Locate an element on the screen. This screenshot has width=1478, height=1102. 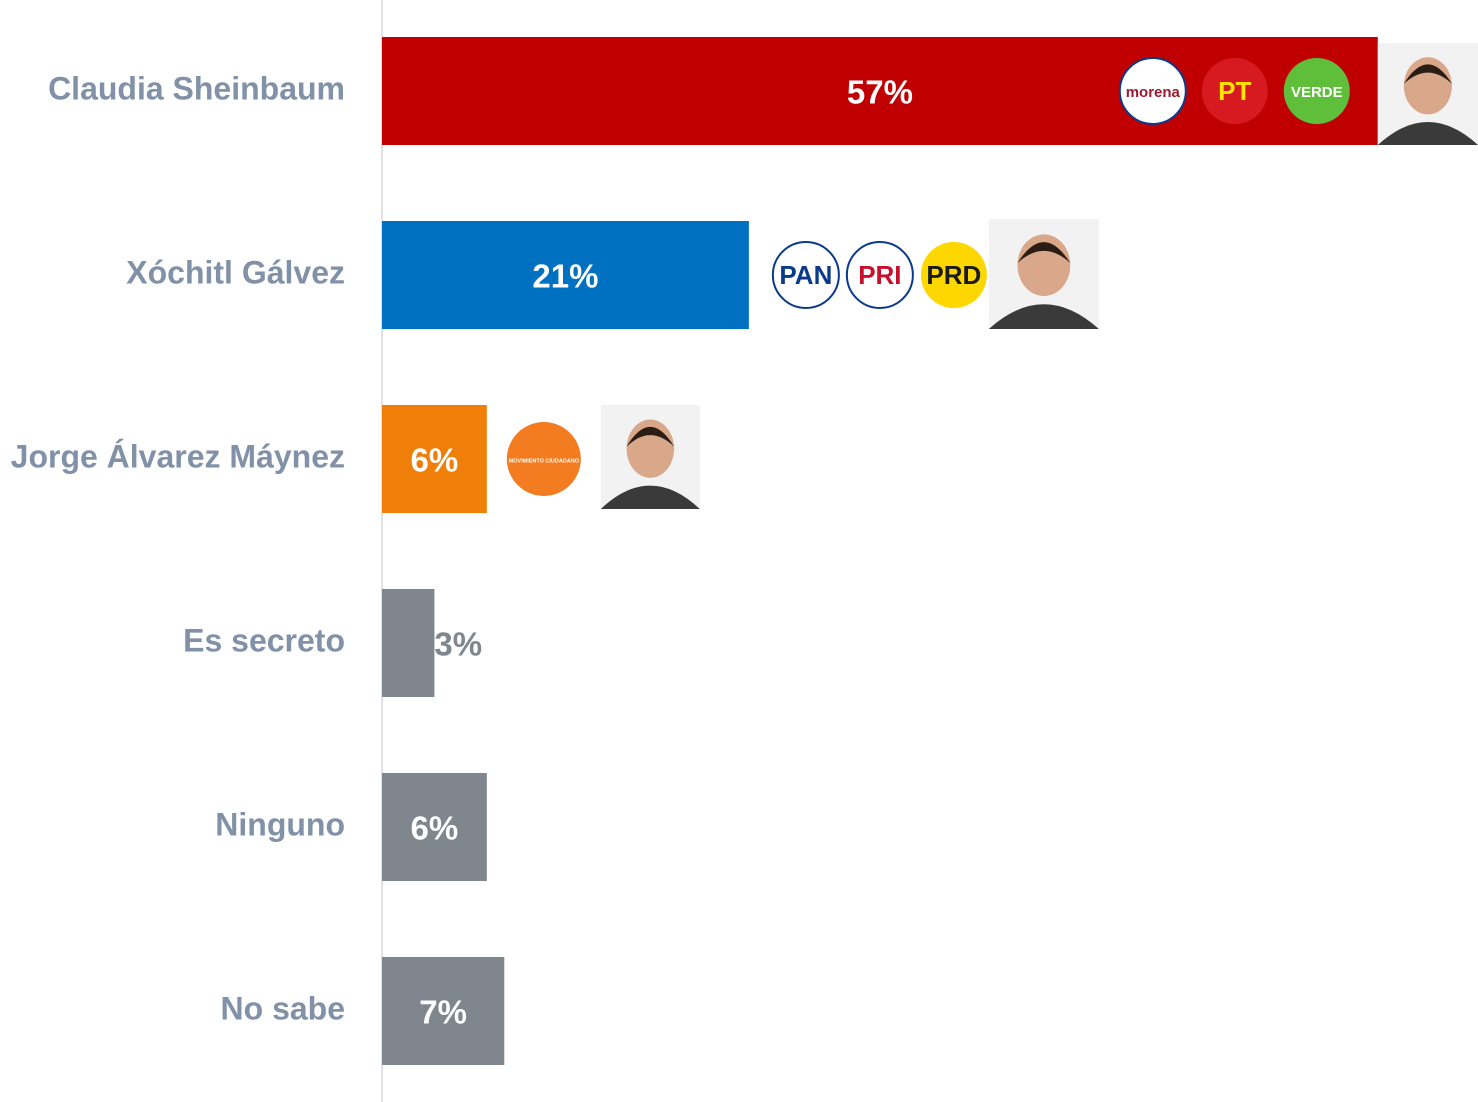
party-logo-text: VERDE is located at coordinates (1317, 92).